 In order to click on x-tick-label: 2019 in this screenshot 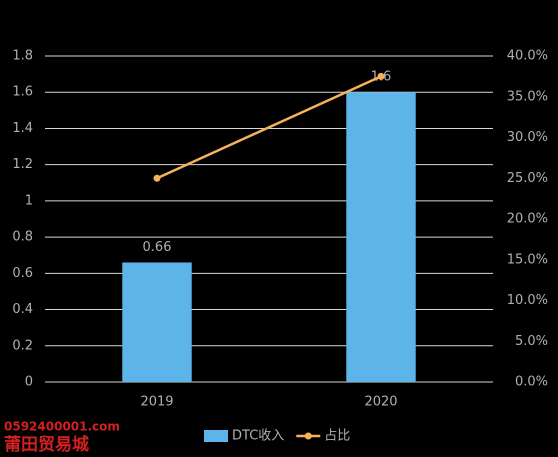, I will do `click(156, 402)`.